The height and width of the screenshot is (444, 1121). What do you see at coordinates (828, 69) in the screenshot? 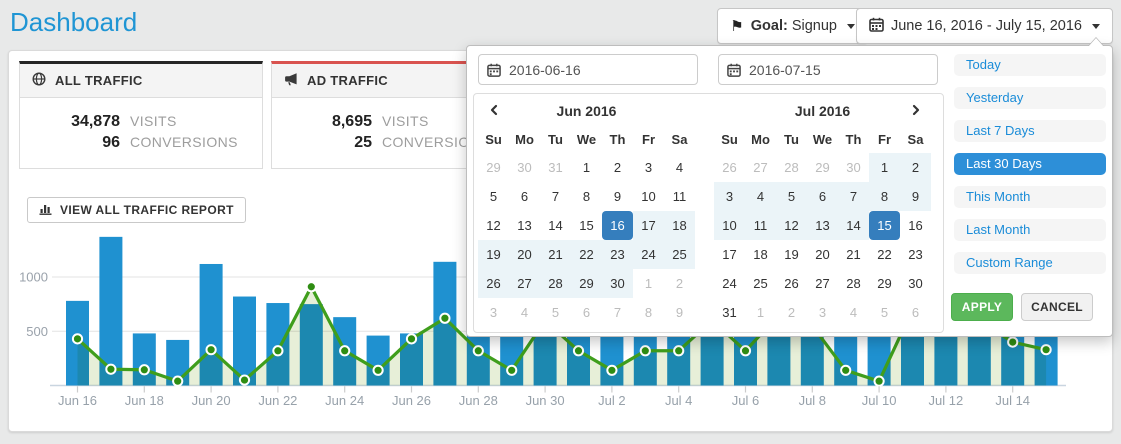
I see `end-date-input` at bounding box center [828, 69].